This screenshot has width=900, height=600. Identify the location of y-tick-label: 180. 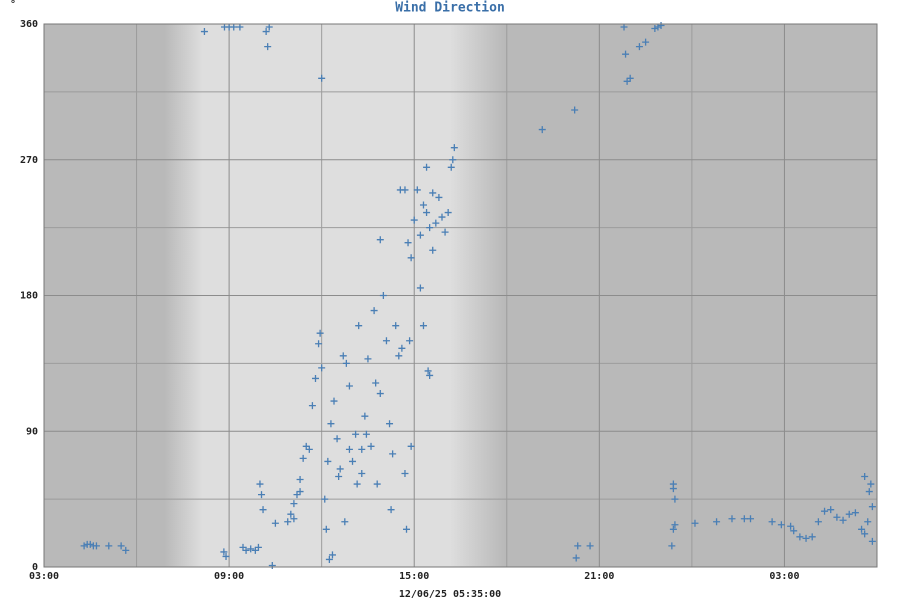
(29, 296).